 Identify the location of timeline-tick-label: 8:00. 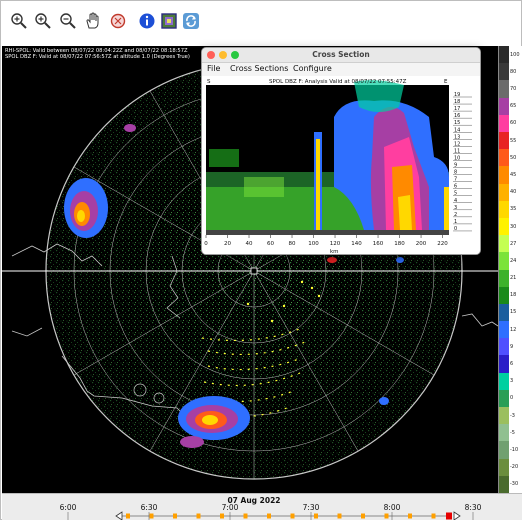
(392, 507).